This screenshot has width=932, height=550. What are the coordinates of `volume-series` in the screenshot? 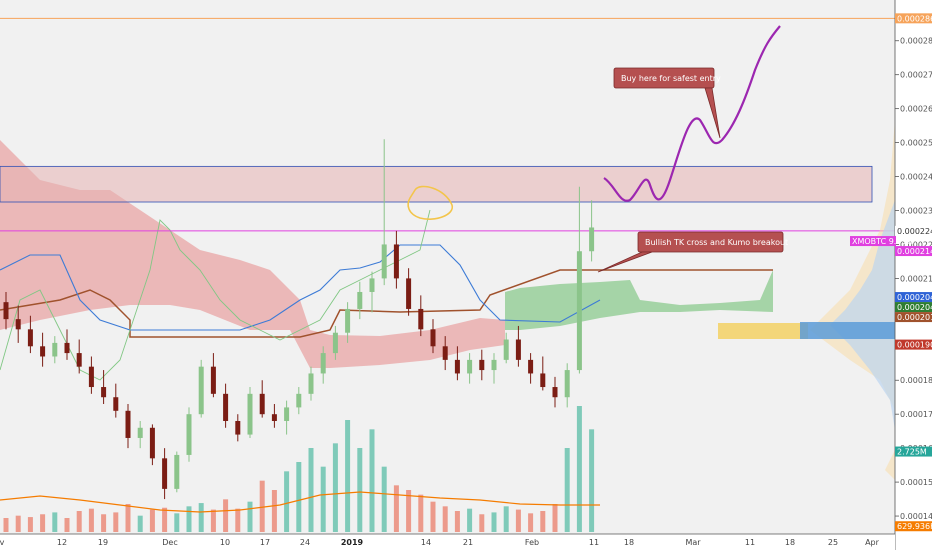 It's located at (299, 469).